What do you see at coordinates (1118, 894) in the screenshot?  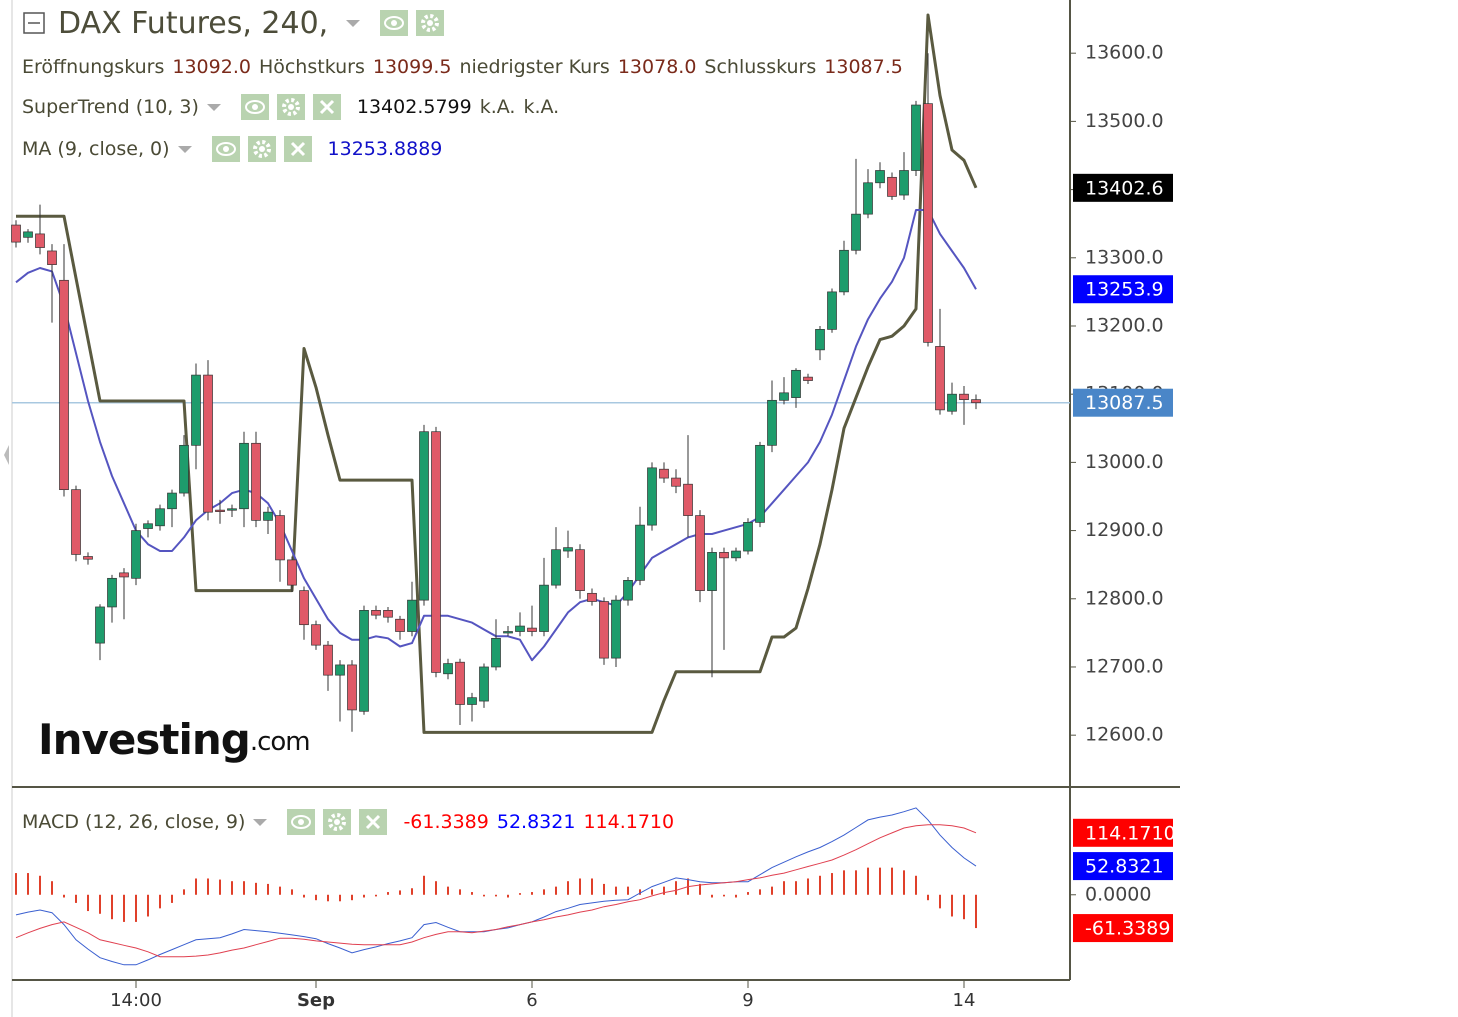 I see `y-tick-label: 0.0000` at bounding box center [1118, 894].